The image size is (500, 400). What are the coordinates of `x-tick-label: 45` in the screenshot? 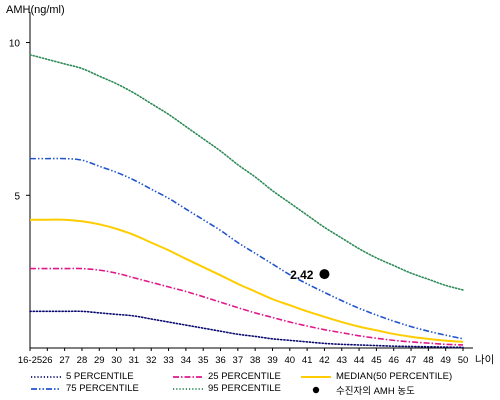 It's located at (376, 360).